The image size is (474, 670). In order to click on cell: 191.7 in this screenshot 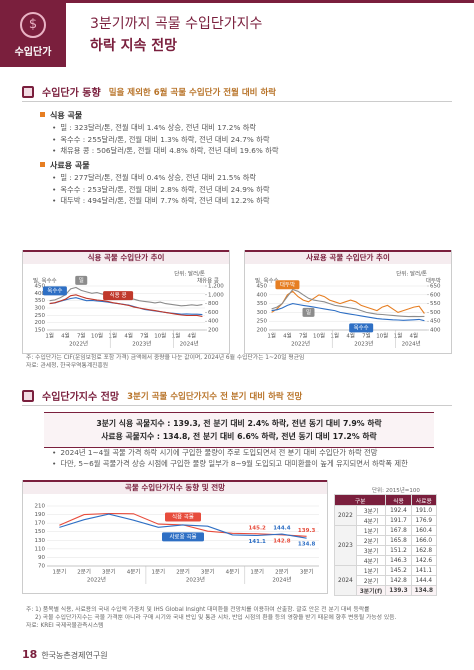, I will do `click(398, 520)`.